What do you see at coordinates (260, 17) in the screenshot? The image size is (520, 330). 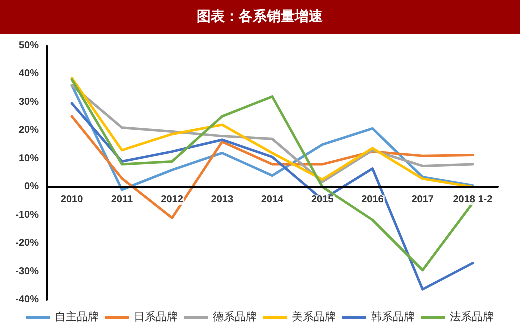 I see `chart-title: 图表：各系销量增速` at bounding box center [260, 17].